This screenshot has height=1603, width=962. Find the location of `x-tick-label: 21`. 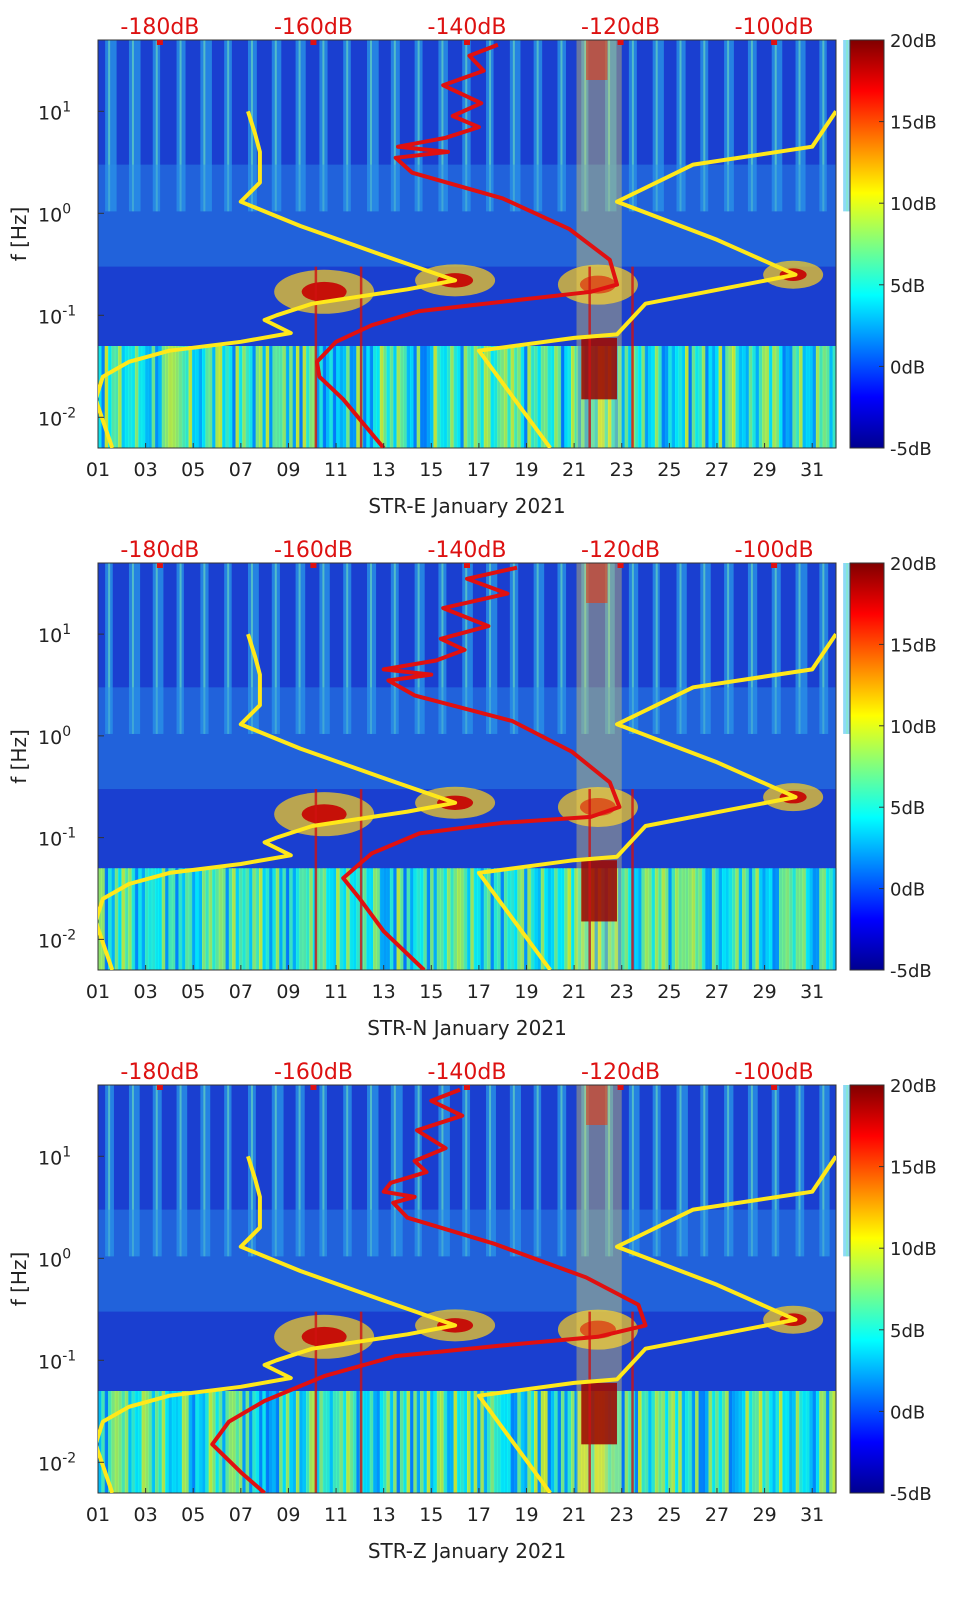

x-tick-label: 21 is located at coordinates (574, 1515).